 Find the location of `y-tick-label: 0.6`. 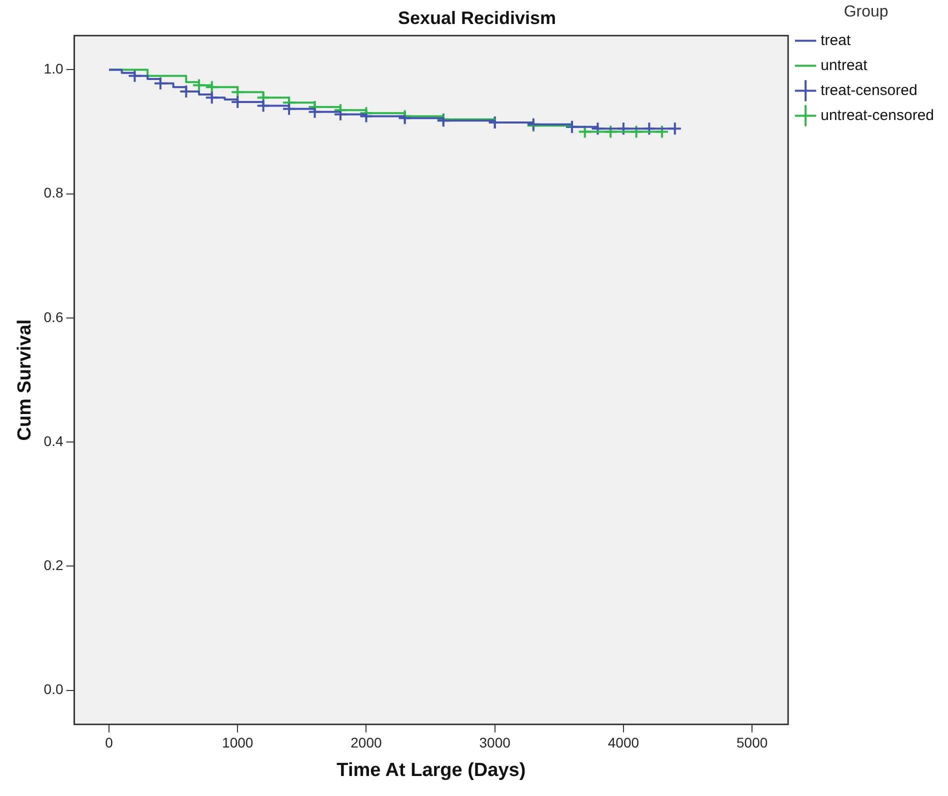

y-tick-label: 0.6 is located at coordinates (54, 316).